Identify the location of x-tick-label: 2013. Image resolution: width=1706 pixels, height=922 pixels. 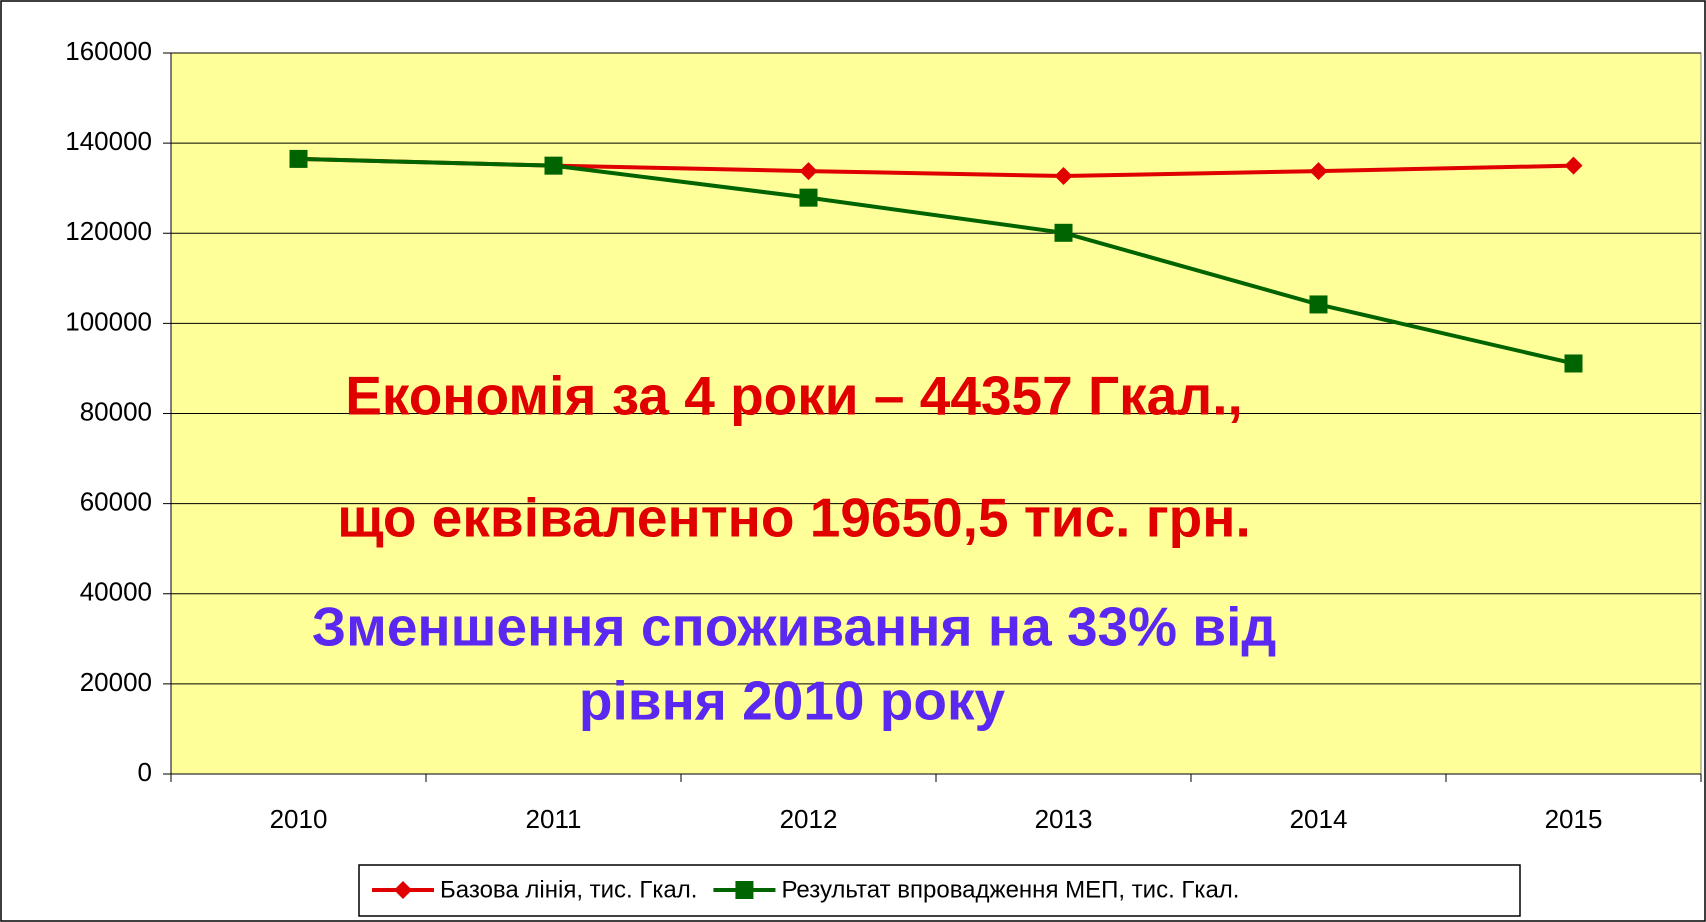
(1064, 819).